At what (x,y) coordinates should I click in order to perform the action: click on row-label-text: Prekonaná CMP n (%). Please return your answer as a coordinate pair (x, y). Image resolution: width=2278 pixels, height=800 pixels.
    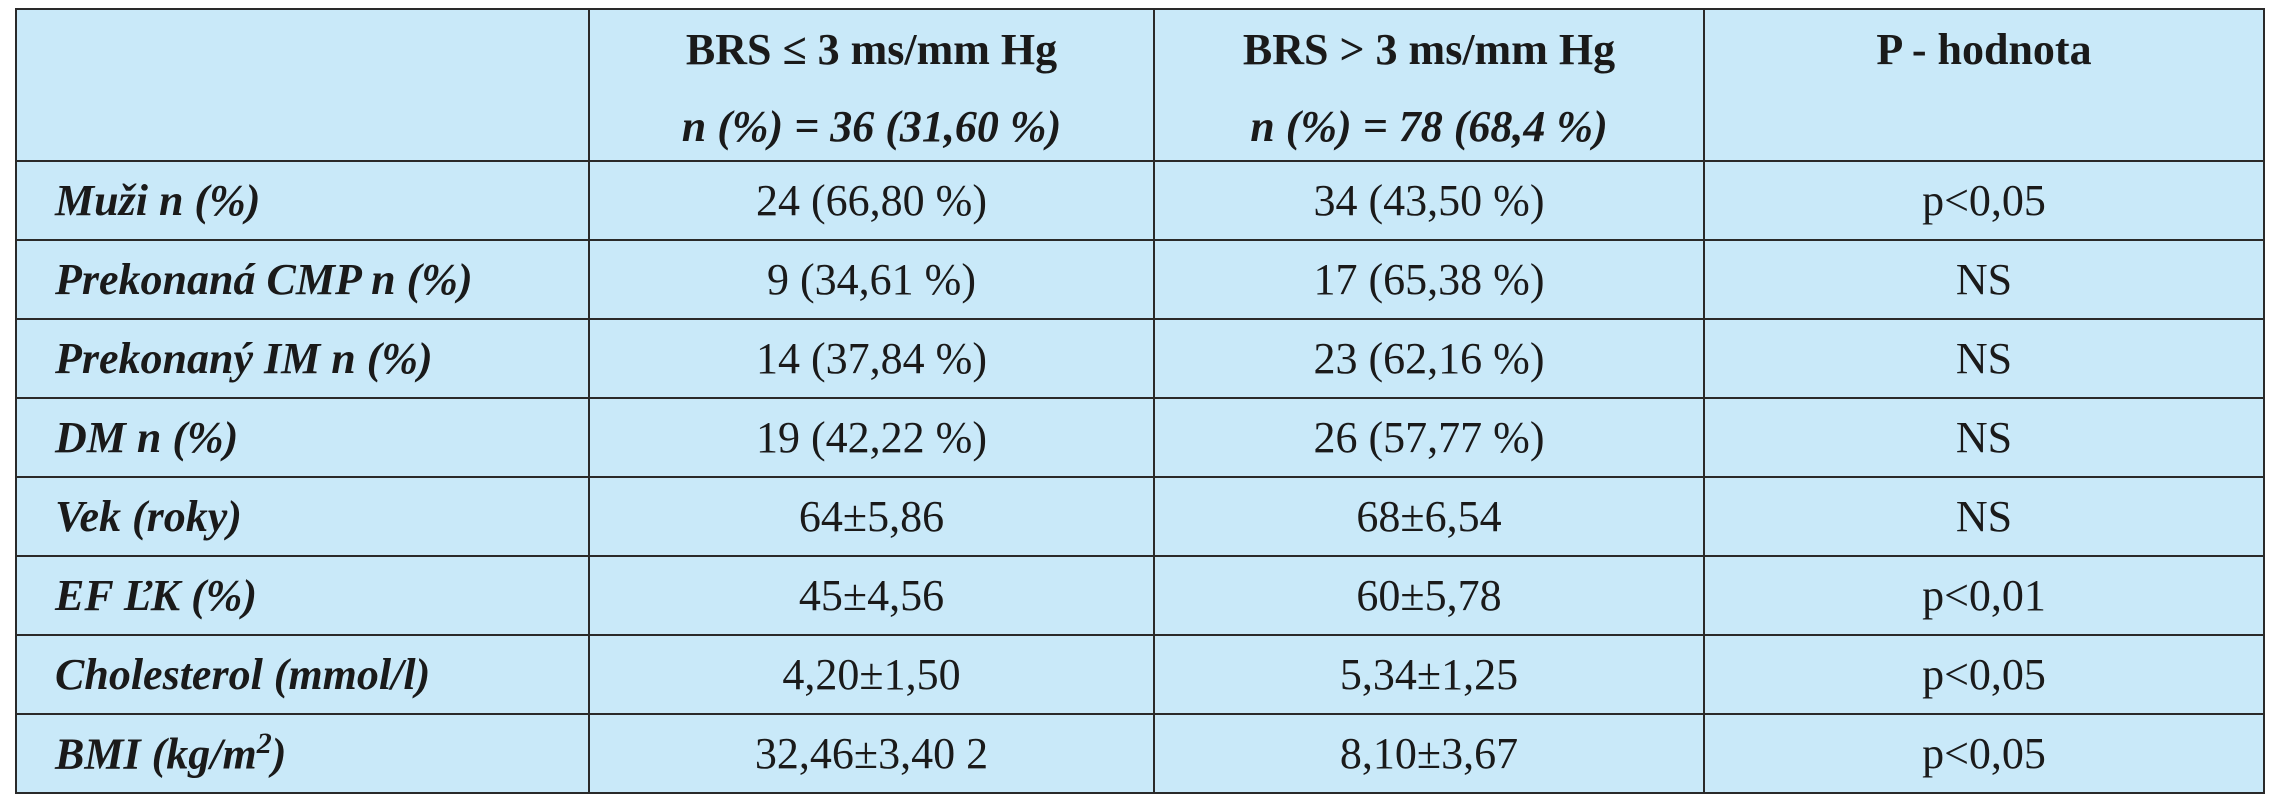
    Looking at the image, I should click on (264, 279).